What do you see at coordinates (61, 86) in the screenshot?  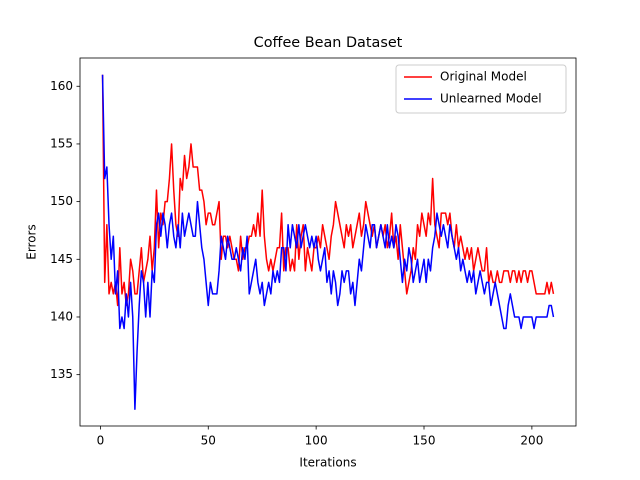 I see `y-tick-label: 160` at bounding box center [61, 86].